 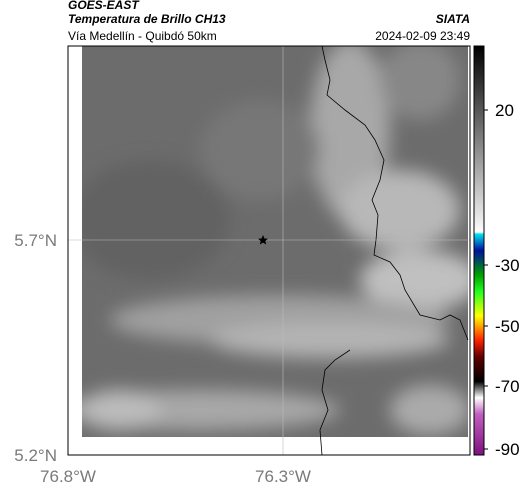 What do you see at coordinates (142, 36) in the screenshot?
I see `subtitle: Vía Medellín - Quibdó 50km` at bounding box center [142, 36].